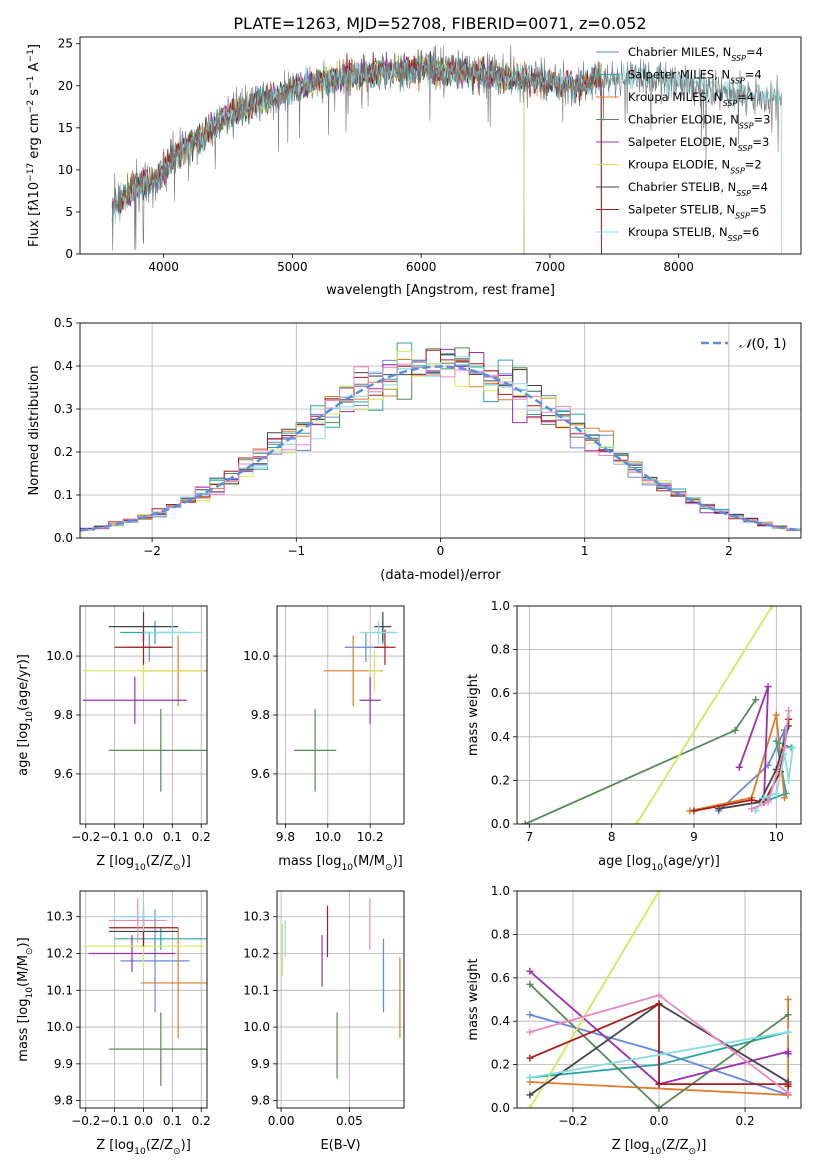 The height and width of the screenshot is (1170, 819). I want to click on y-tick-label: 9.8, so click(260, 715).